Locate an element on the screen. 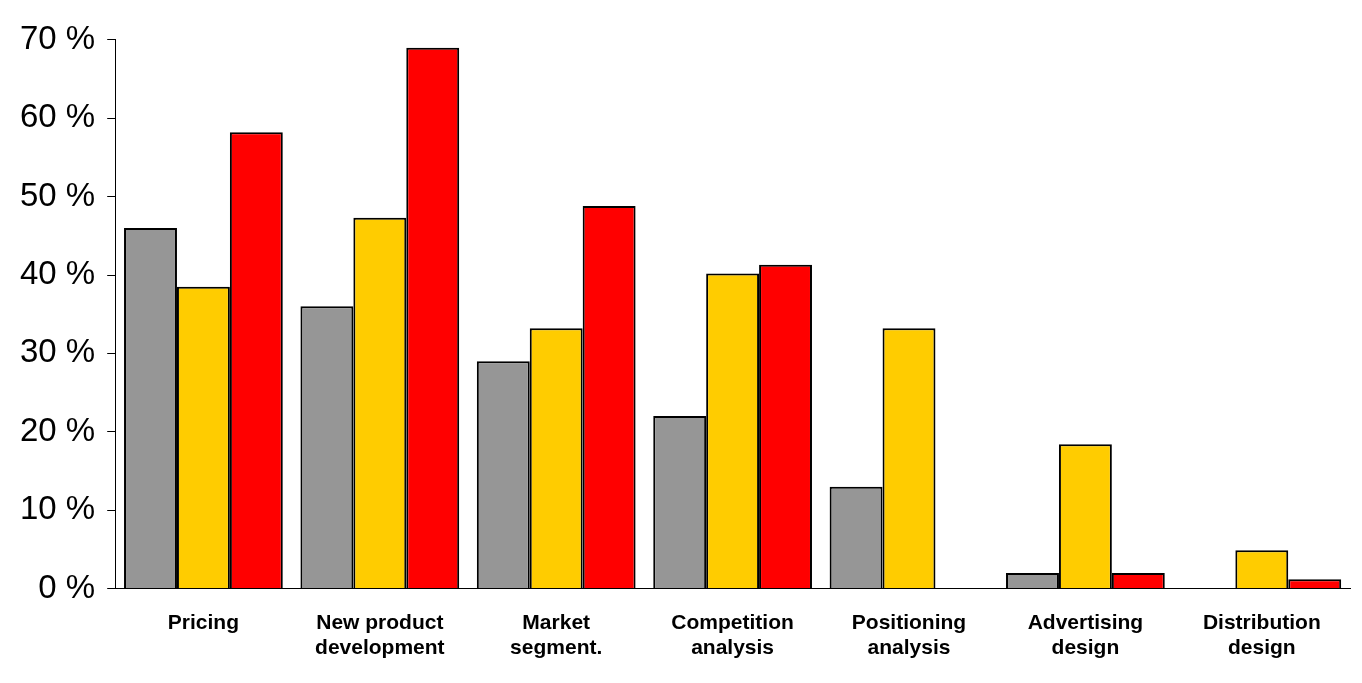 Image resolution: width=1362 pixels, height=683 pixels. x-tick-label: Advertising design is located at coordinates (1085, 634).